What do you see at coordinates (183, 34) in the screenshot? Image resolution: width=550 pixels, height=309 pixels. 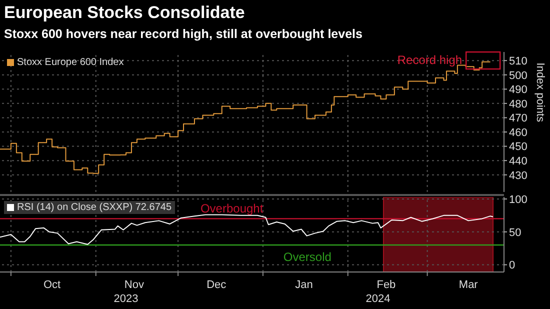 I see `chart-subtitle: Stoxx 600 hovers near record high, still at overbought levels` at bounding box center [183, 34].